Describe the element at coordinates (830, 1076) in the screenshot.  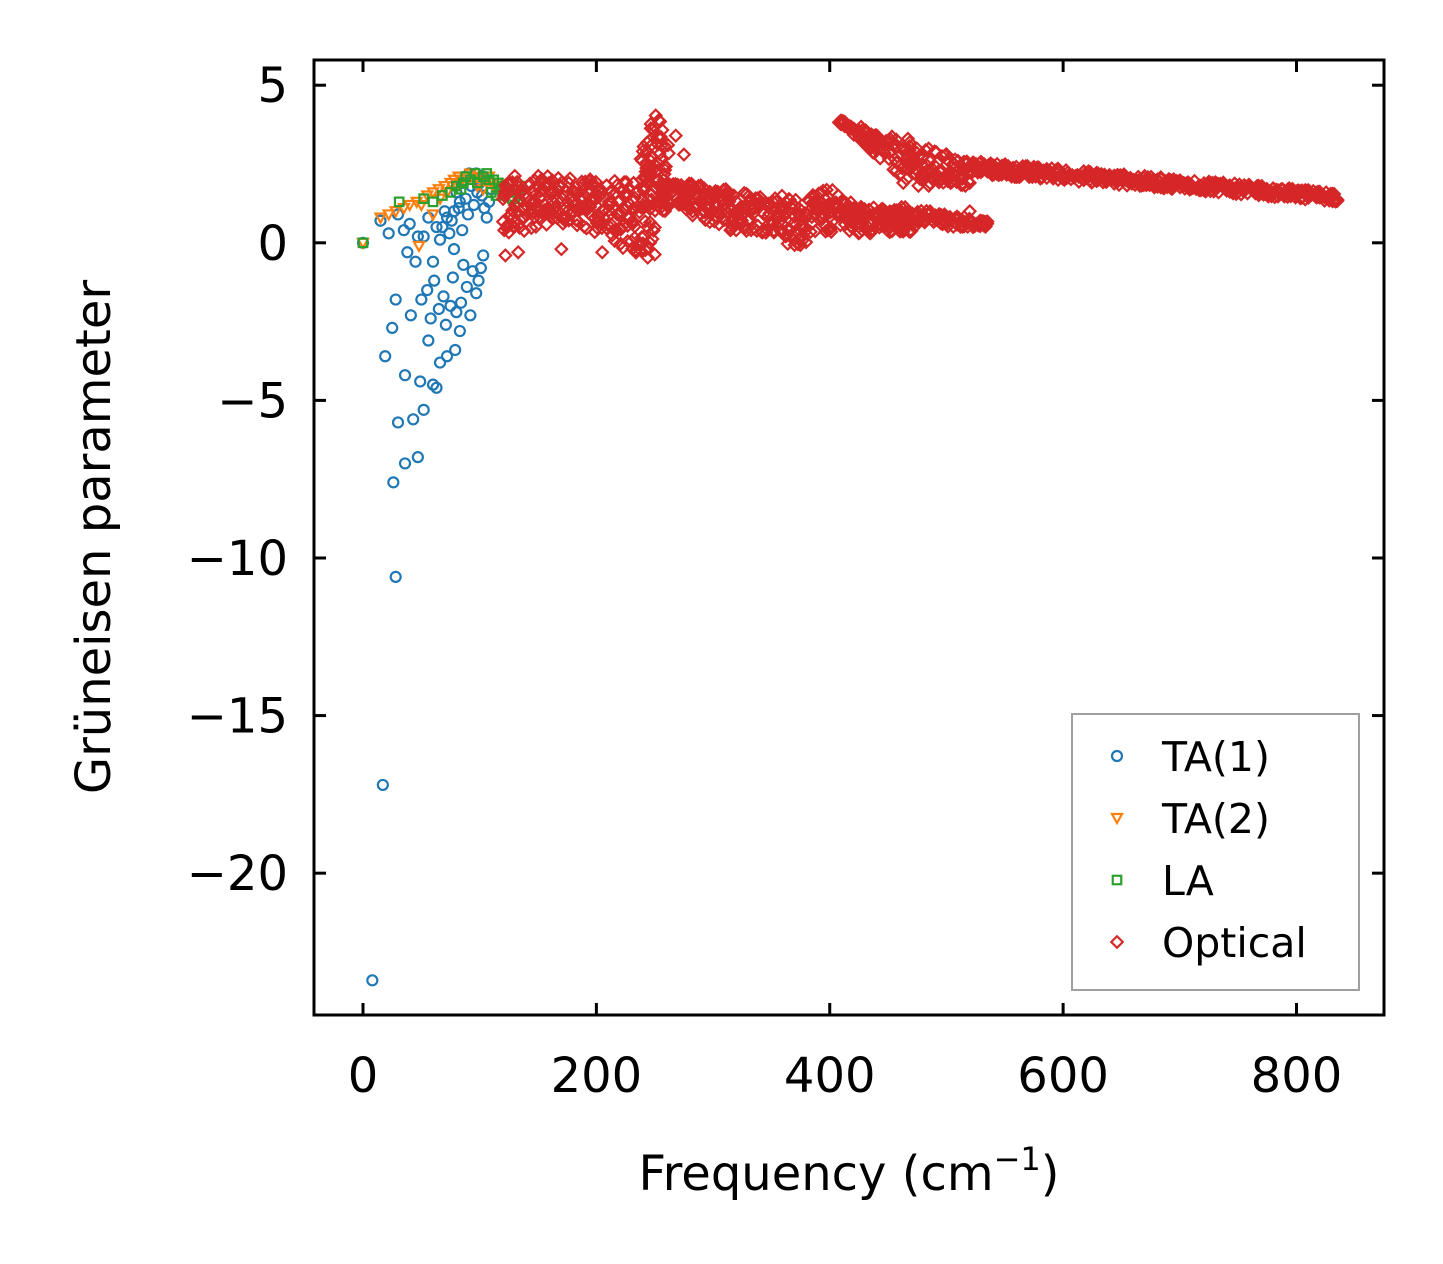
I see `x-tick-label: 400` at that location.